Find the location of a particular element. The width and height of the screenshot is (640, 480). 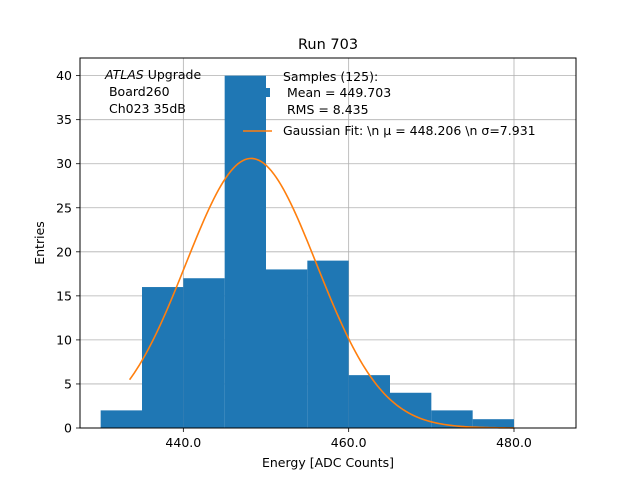

x-axis-ticks: 440.0 460.0 480.0 is located at coordinates (348, 439).